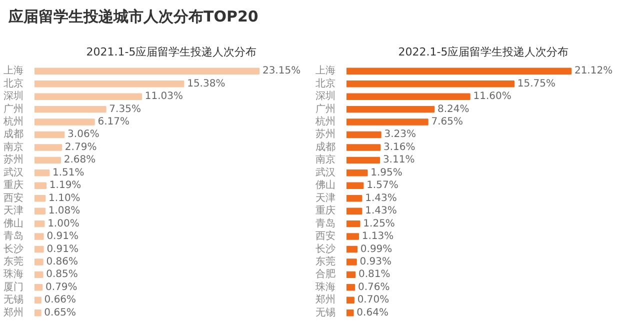 This screenshot has height=332, width=639. Describe the element at coordinates (536, 84) in the screenshot. I see `data-label: 15.75%` at that location.